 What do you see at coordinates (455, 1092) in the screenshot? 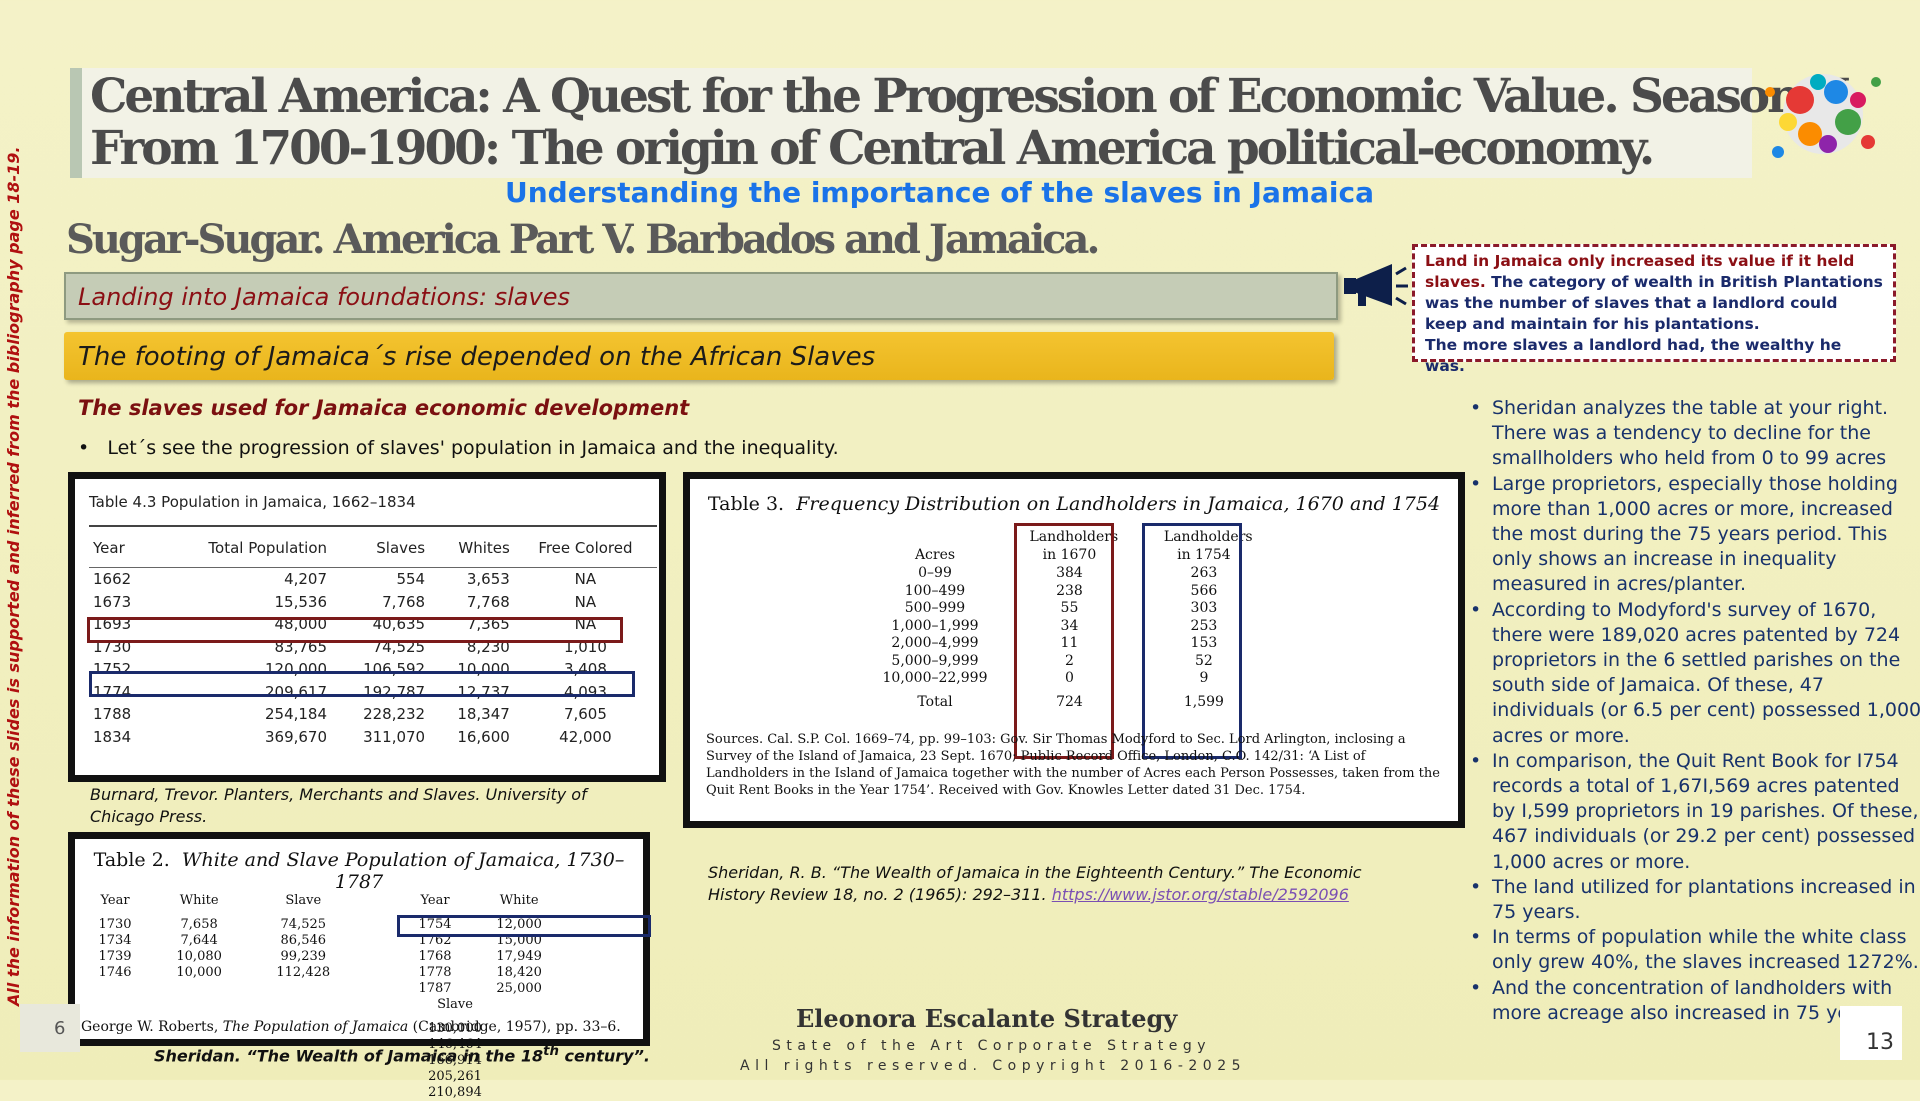
I see `table-cell: 210,894` at bounding box center [455, 1092].